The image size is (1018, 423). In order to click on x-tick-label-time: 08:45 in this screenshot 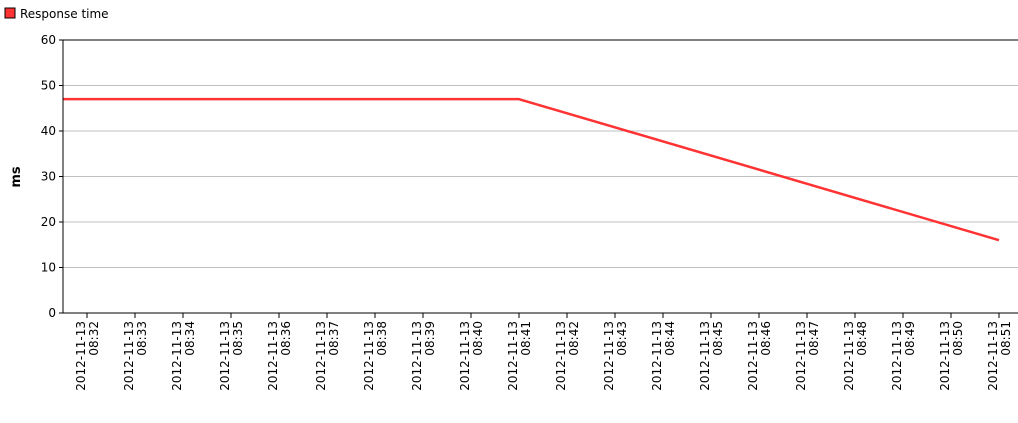, I will do `click(718, 338)`.